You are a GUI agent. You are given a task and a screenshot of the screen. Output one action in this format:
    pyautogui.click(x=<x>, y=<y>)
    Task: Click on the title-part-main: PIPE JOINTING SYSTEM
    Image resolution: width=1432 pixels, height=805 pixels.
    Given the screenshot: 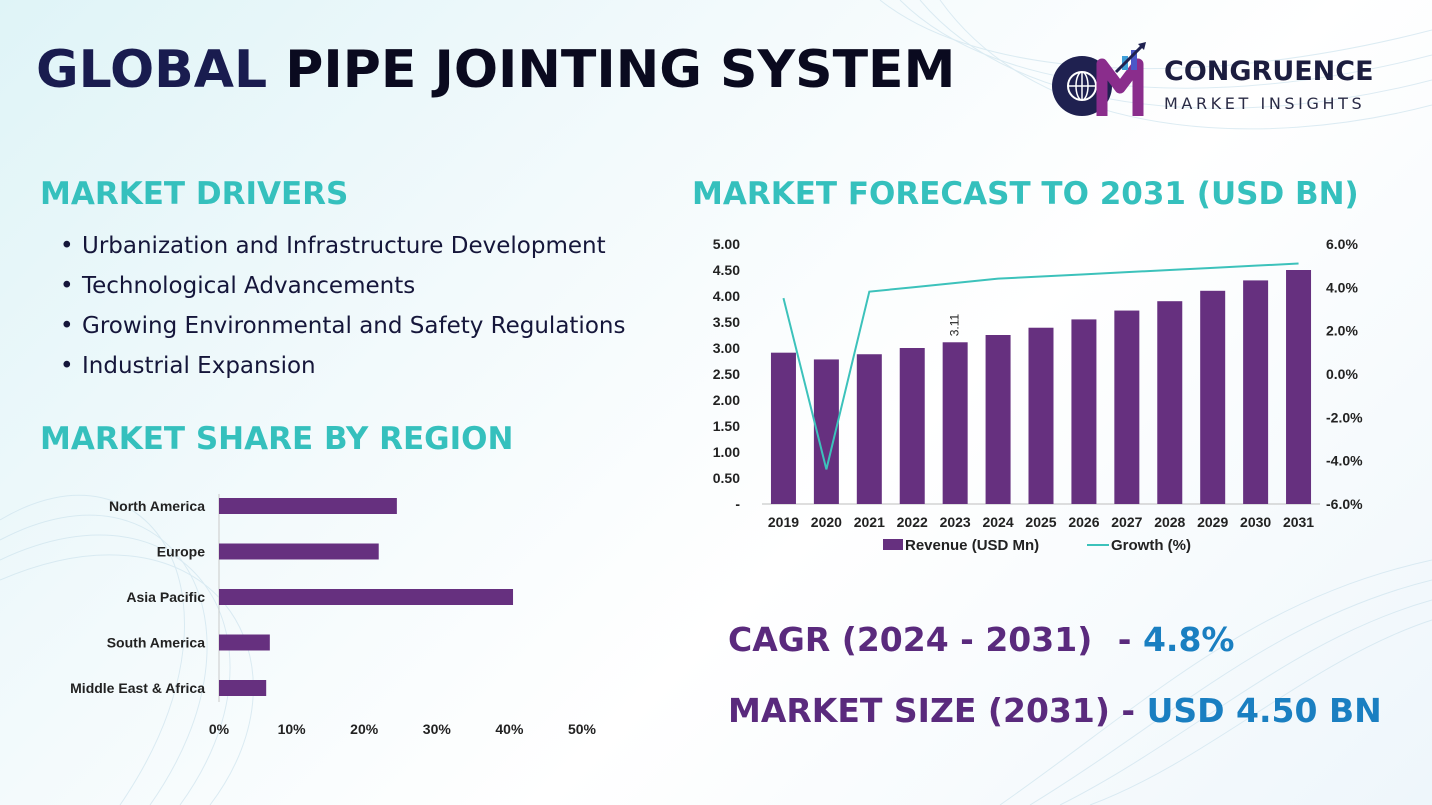 What is the action you would take?
    pyautogui.click(x=611, y=70)
    